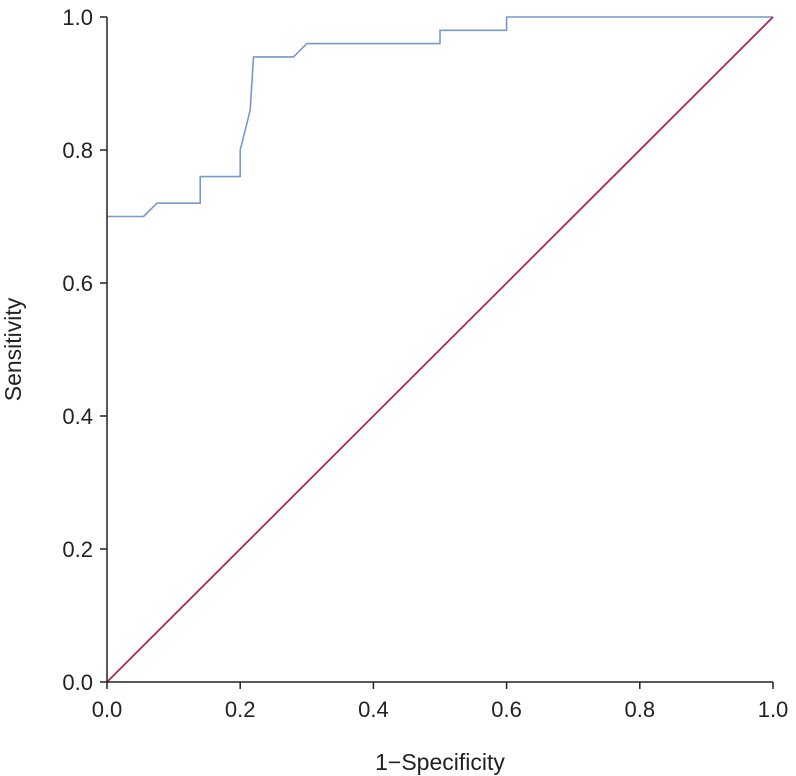  I want to click on y-tick-label: 0.2, so click(77, 549).